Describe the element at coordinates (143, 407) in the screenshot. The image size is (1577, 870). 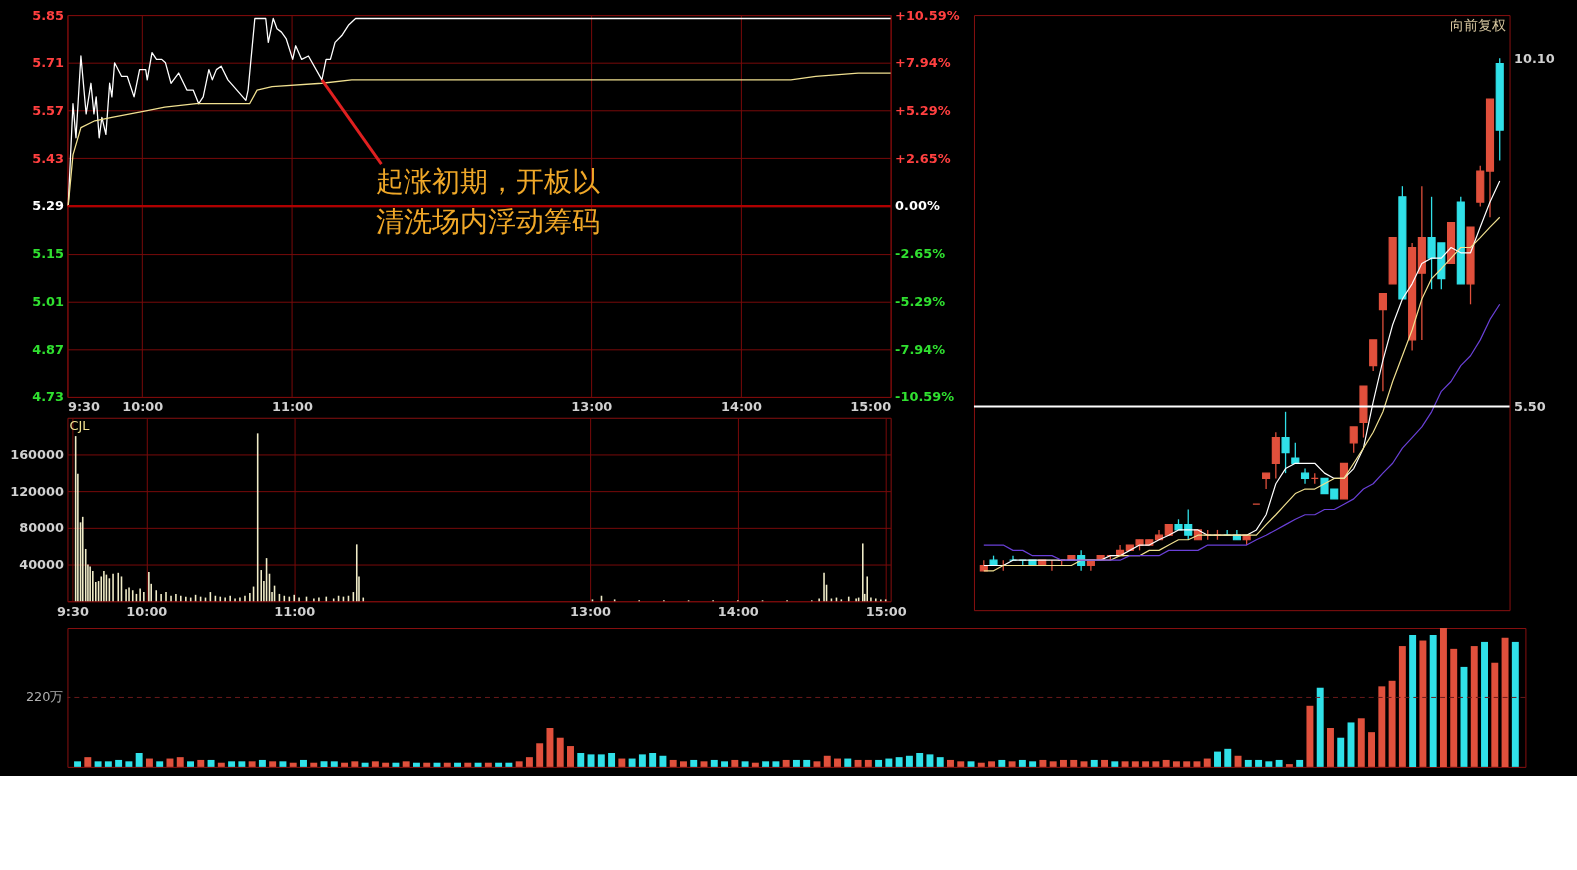
I see `x-tick-label: 10:00` at that location.